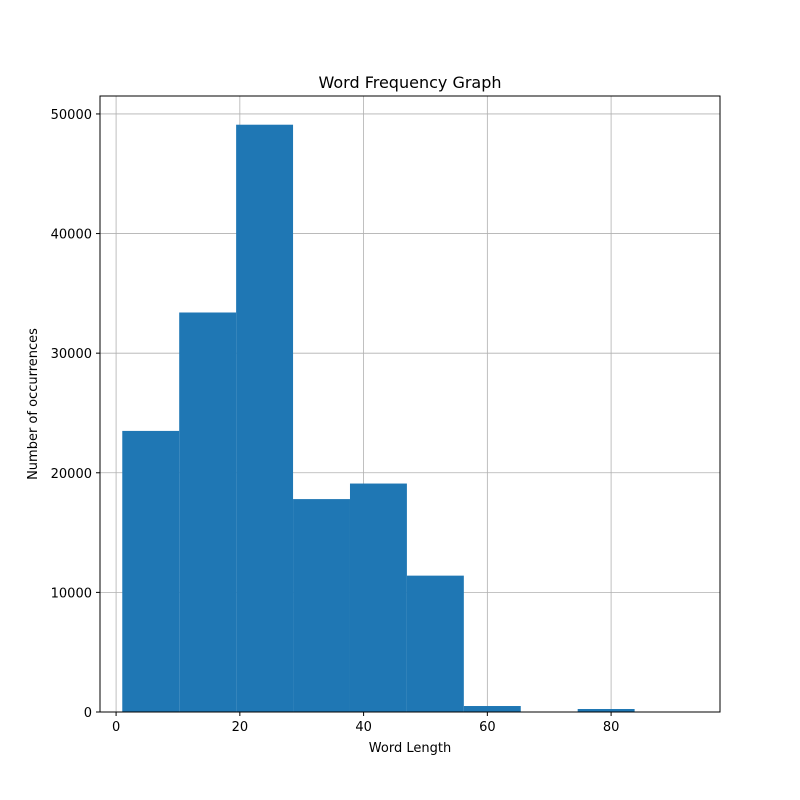  What do you see at coordinates (71, 354) in the screenshot?
I see `y-tick-label: 30000` at bounding box center [71, 354].